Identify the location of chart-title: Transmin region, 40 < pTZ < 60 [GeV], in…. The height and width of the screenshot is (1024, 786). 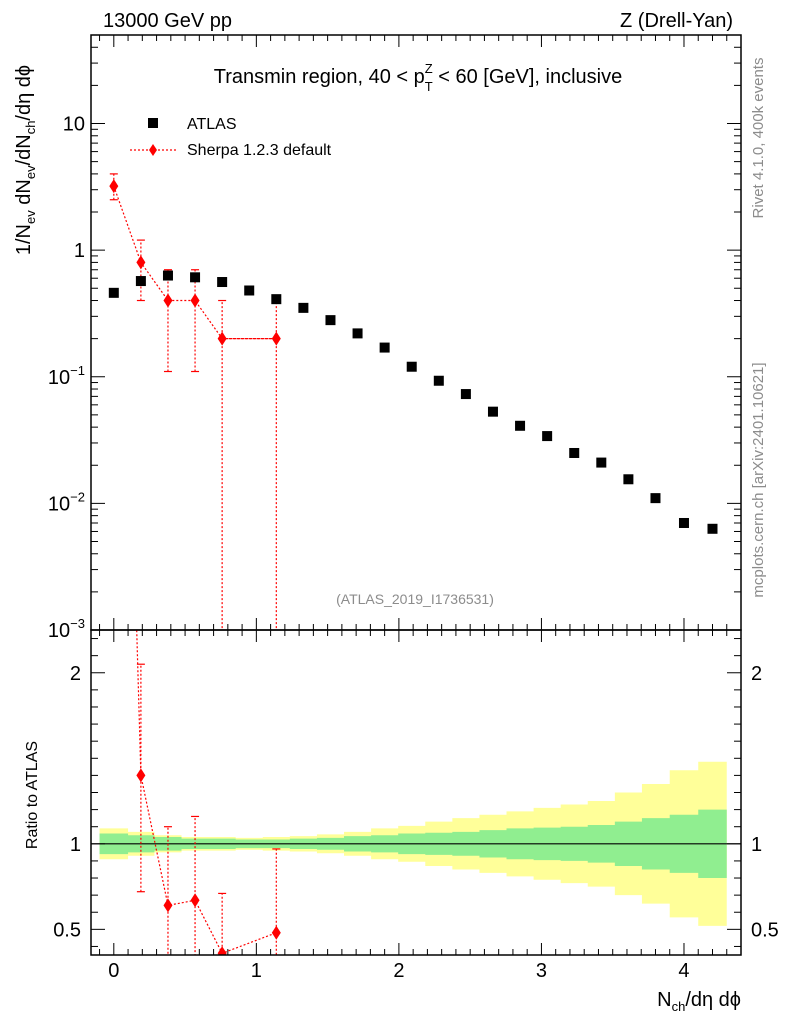
(418, 77).